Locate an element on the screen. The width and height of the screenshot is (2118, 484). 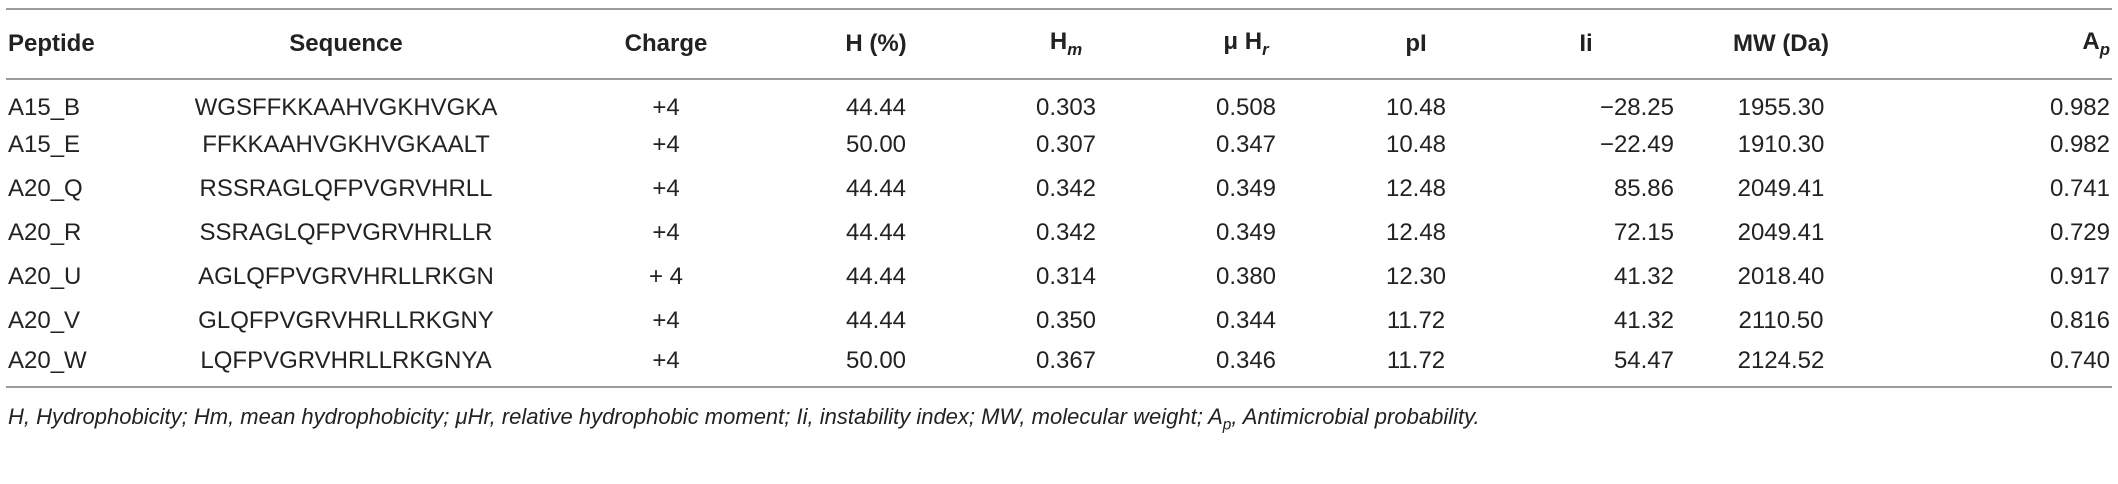
cell-ap: 0.729 is located at coordinates (2079, 232).